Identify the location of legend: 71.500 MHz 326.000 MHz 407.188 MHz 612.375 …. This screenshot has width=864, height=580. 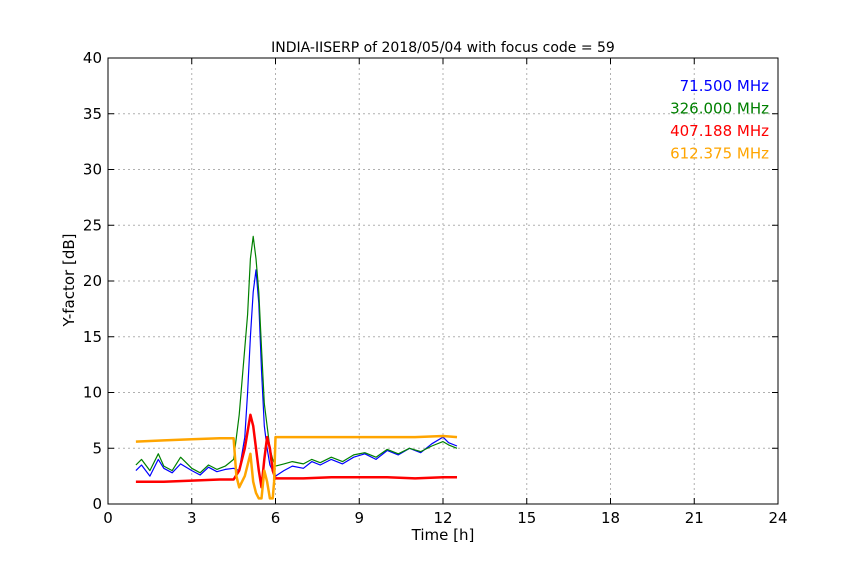
(719, 120).